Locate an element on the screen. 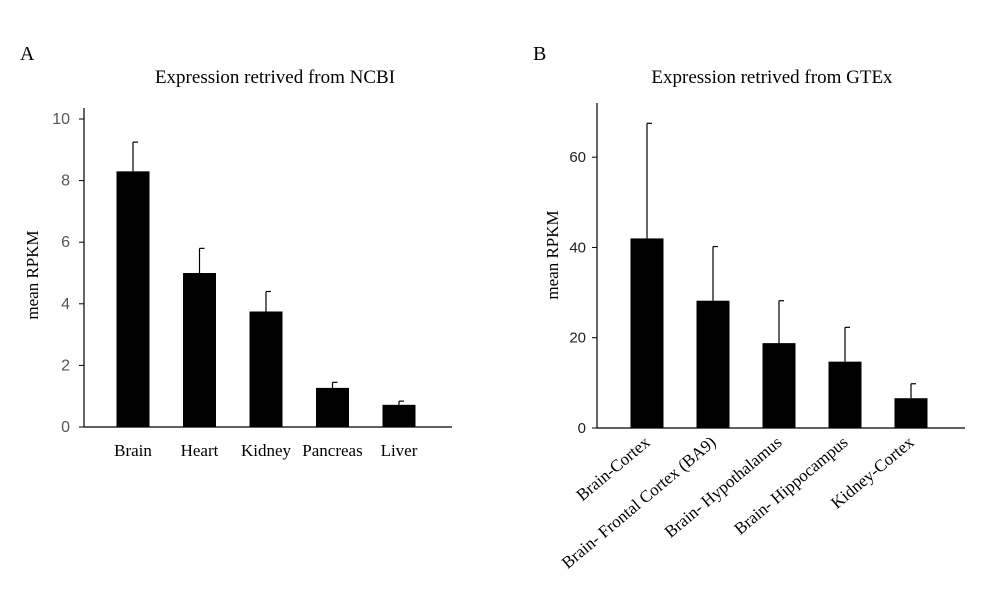 The width and height of the screenshot is (1000, 593). y-tick-label-a: 2 is located at coordinates (65, 365).